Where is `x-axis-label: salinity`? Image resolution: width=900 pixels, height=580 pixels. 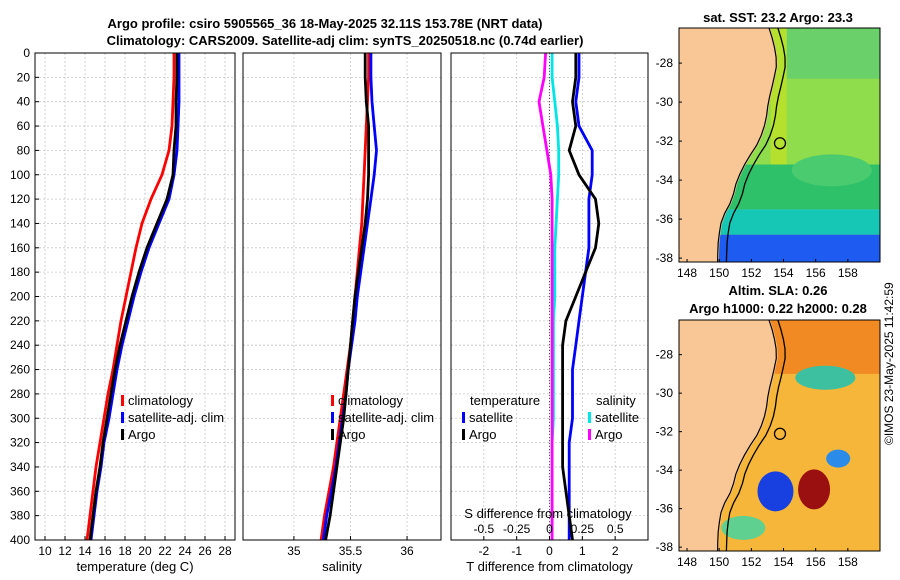 x-axis-label: salinity is located at coordinates (342, 566).